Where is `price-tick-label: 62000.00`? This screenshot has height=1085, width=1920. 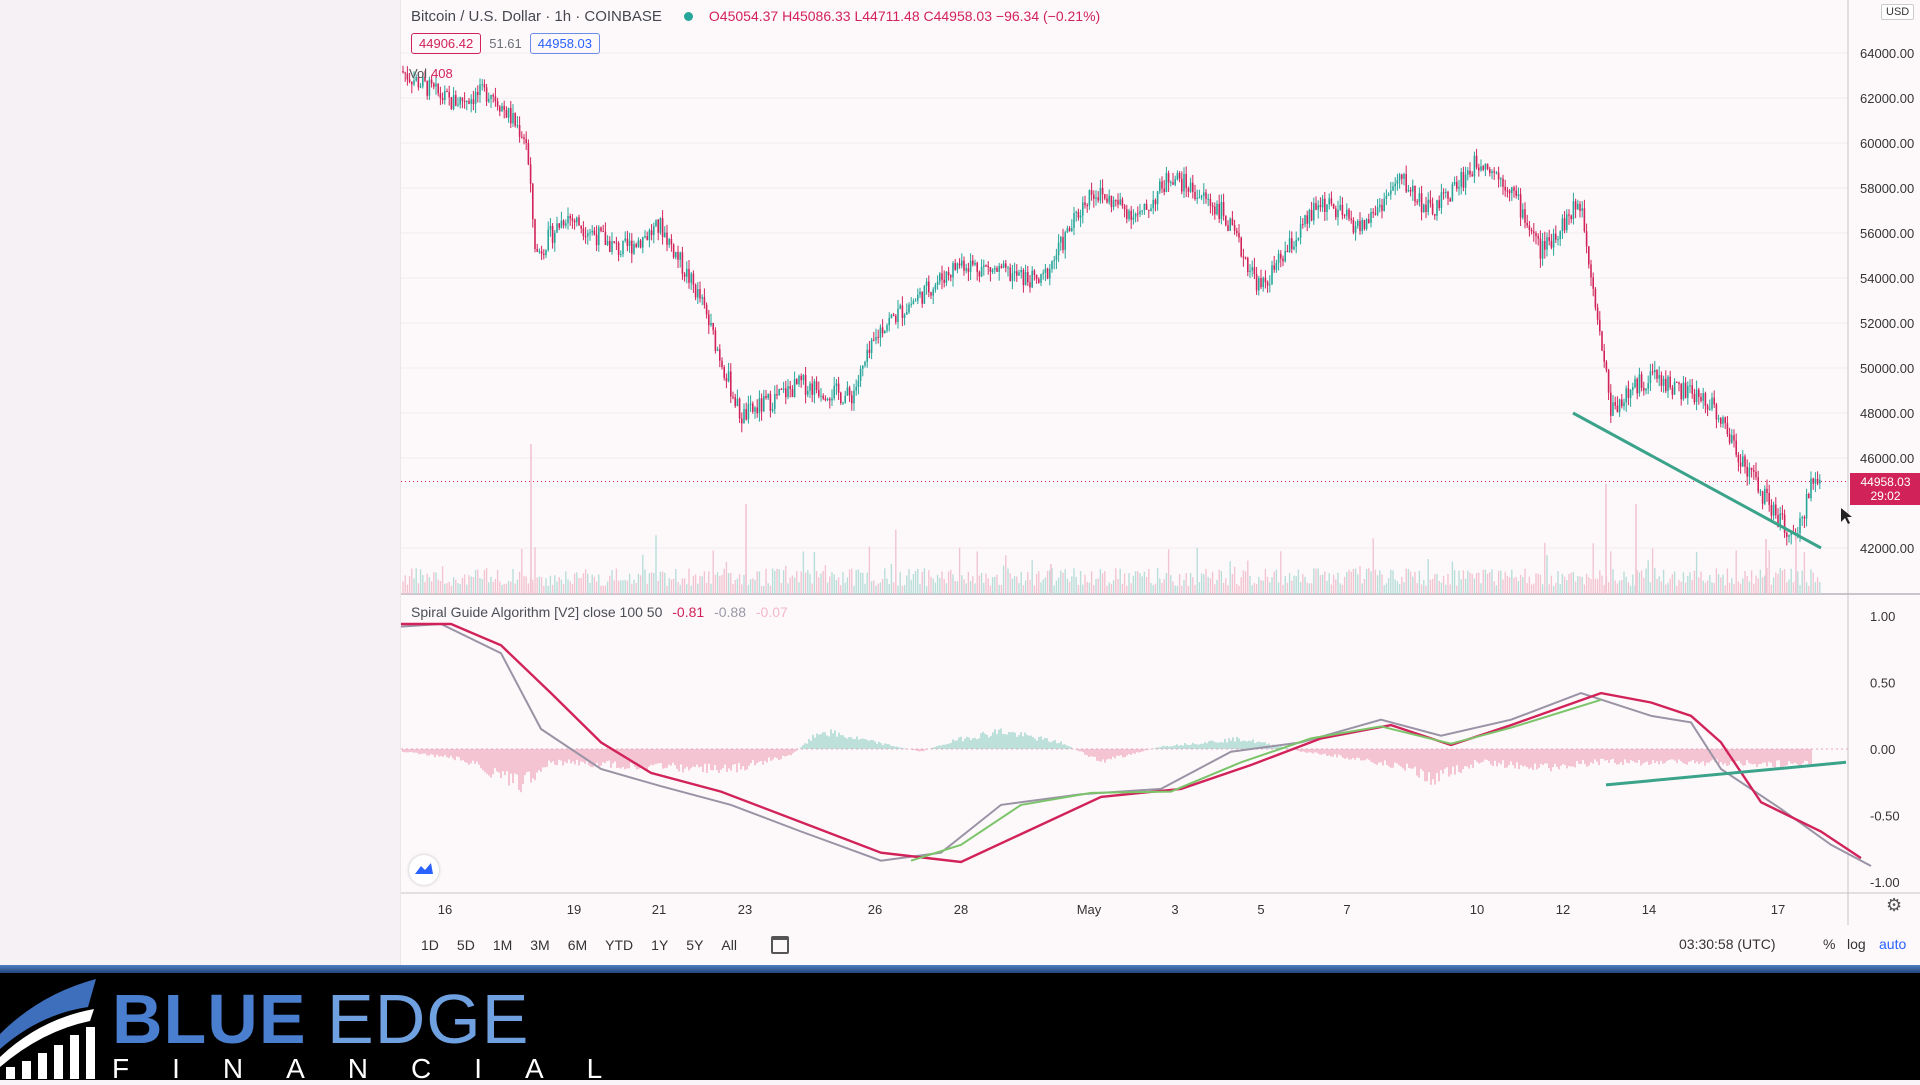 price-tick-label: 62000.00 is located at coordinates (1887, 98).